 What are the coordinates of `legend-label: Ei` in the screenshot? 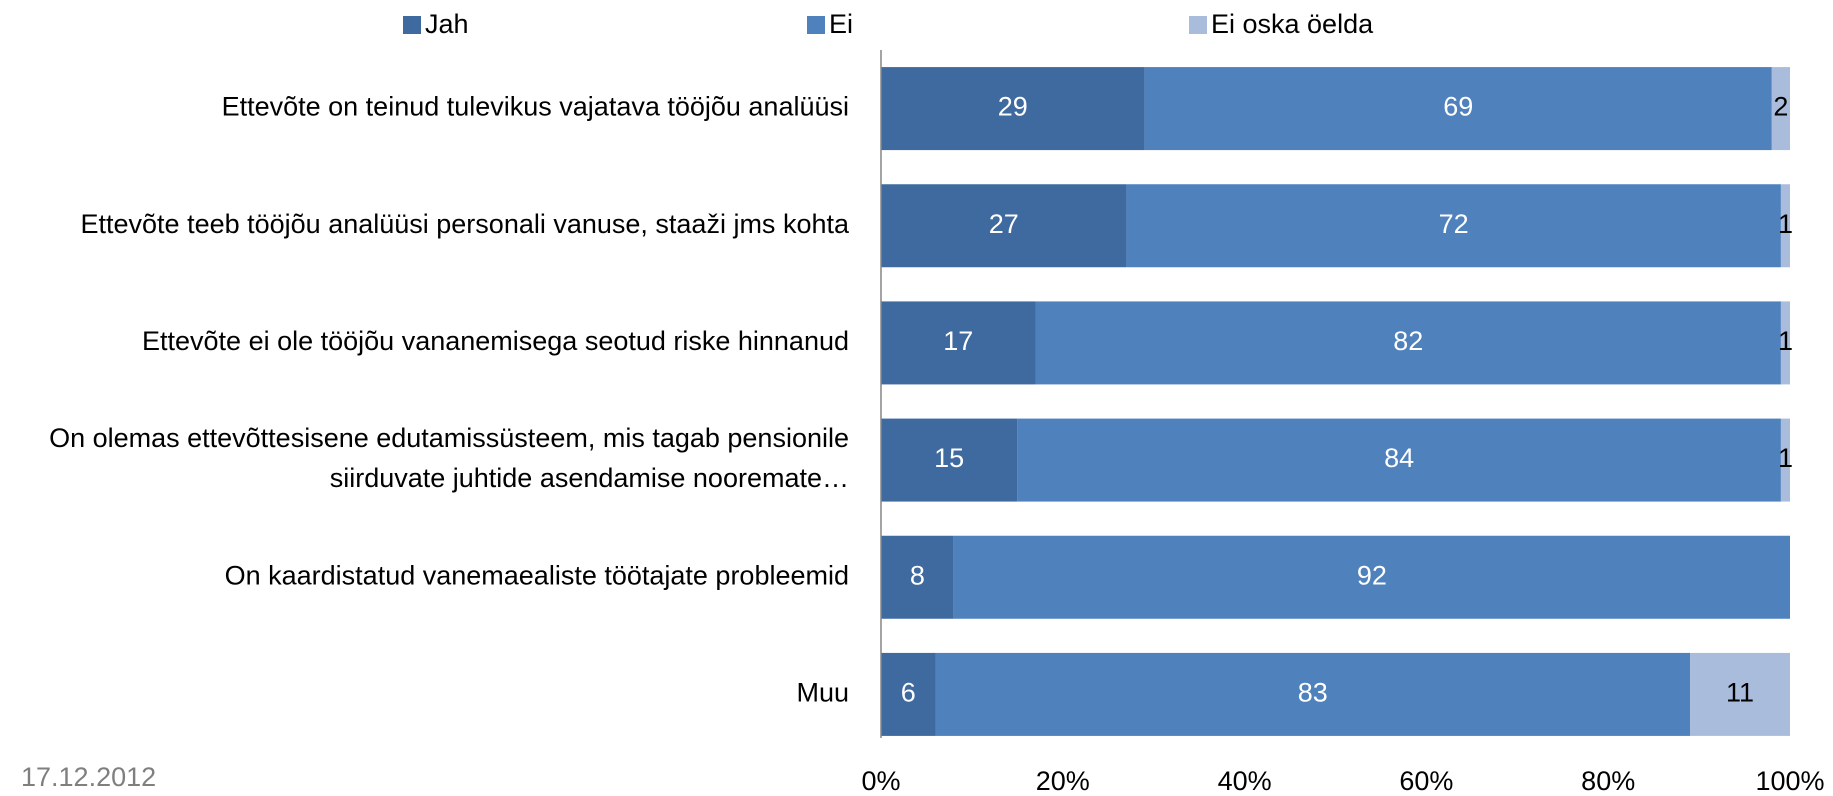 It's located at (841, 24).